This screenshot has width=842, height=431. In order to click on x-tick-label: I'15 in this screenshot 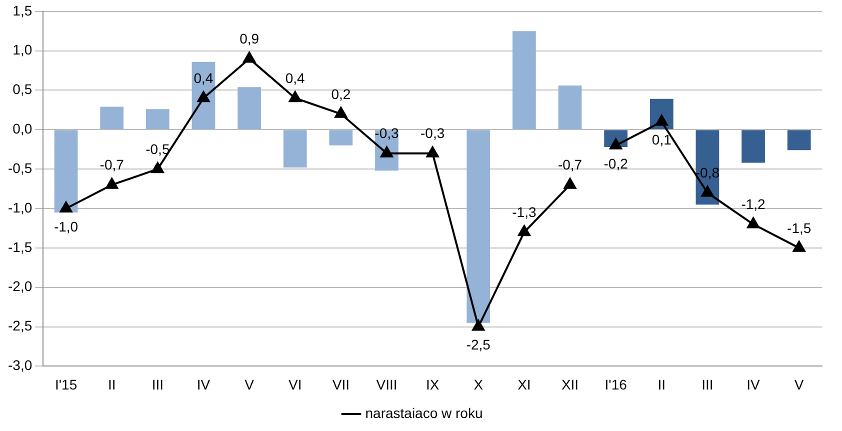, I will do `click(66, 384)`.